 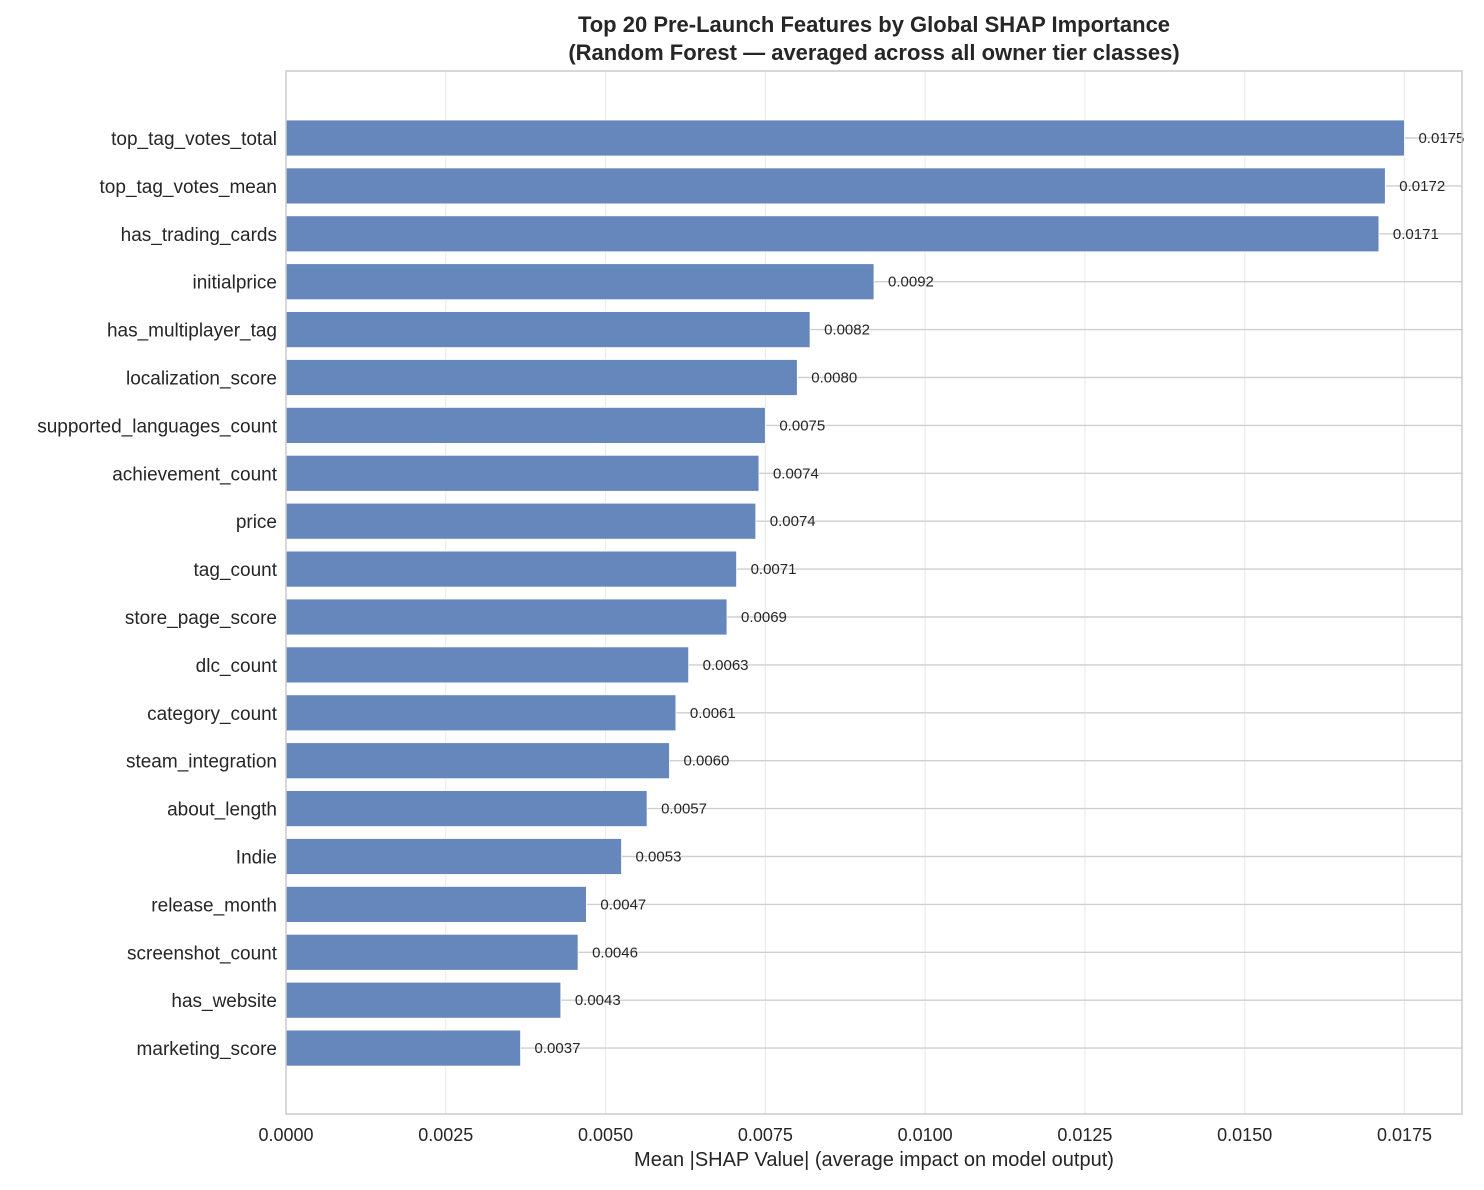 What do you see at coordinates (706, 761) in the screenshot?
I see `bar-value-label: 0.0060` at bounding box center [706, 761].